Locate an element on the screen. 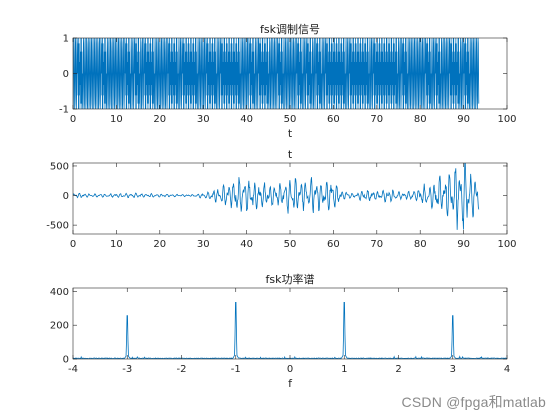 This screenshot has width=560, height=420. y-tick-label: 500 is located at coordinates (59, 166).